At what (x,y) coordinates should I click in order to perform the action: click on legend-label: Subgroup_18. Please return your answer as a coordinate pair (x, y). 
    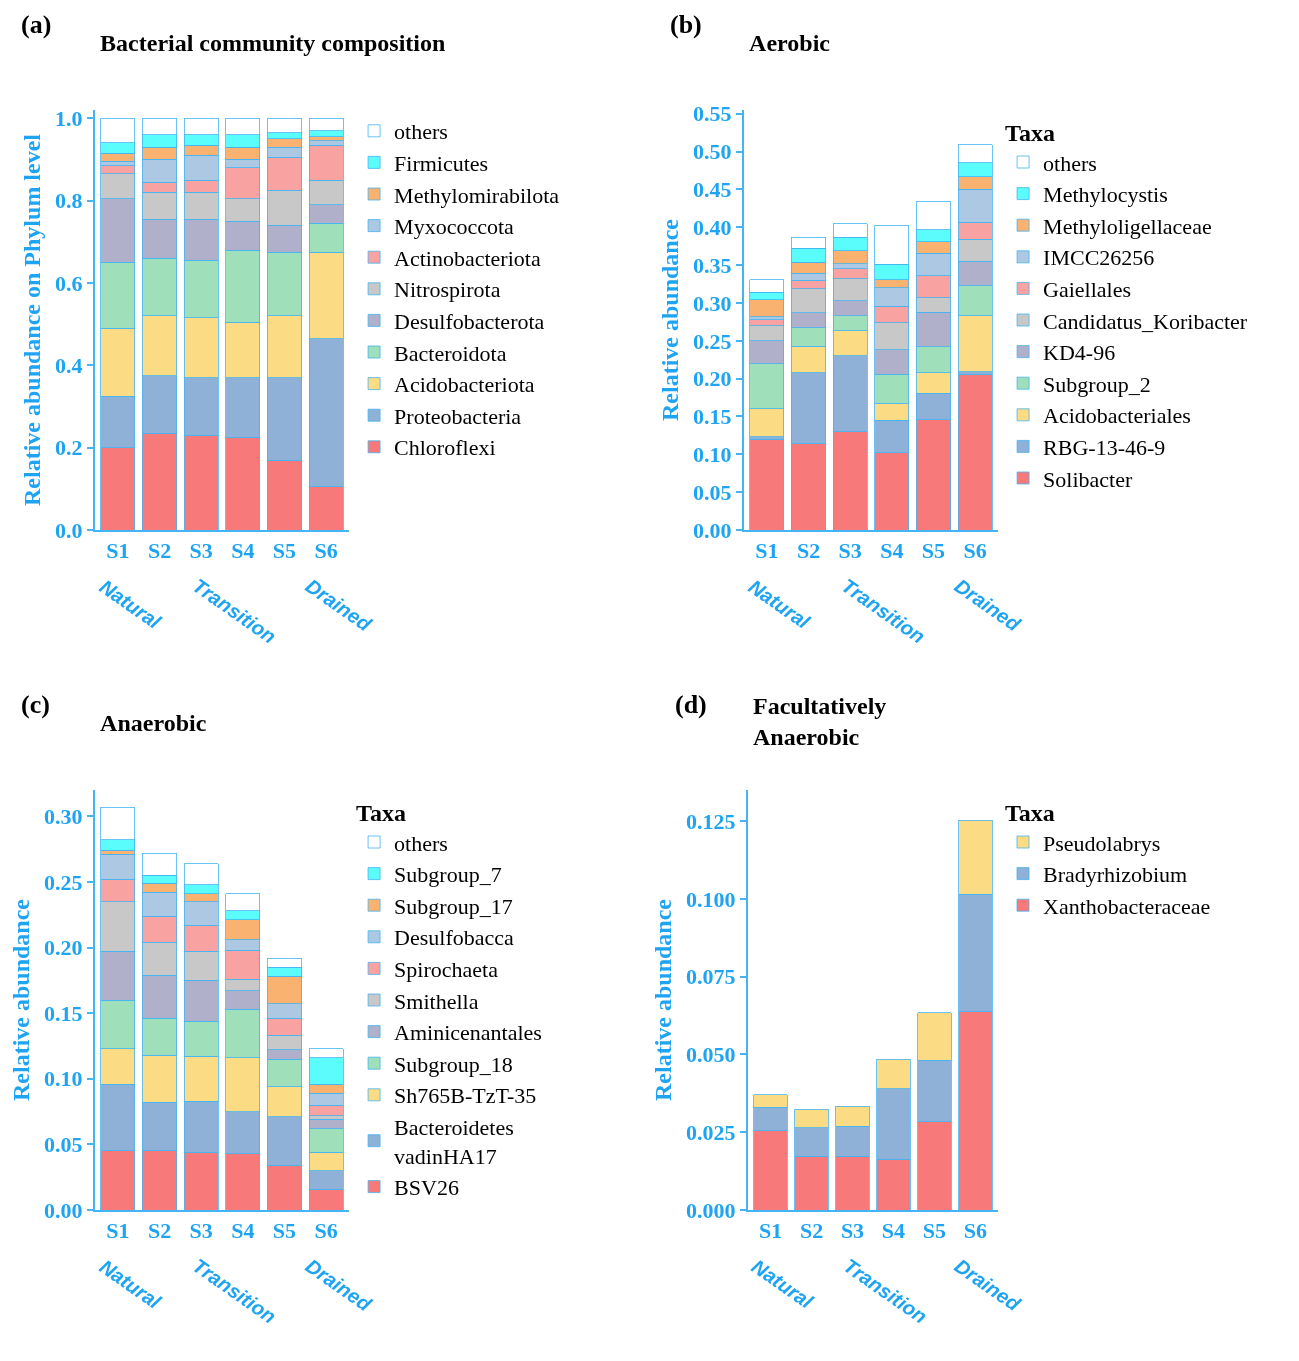
    Looking at the image, I should click on (453, 1064).